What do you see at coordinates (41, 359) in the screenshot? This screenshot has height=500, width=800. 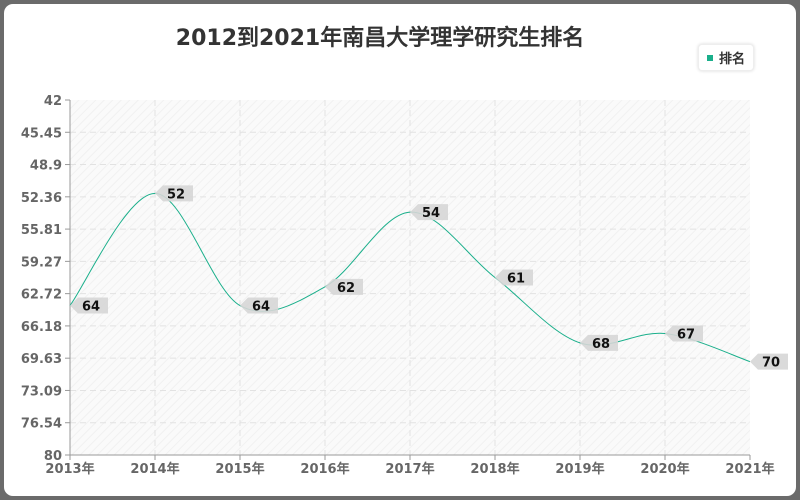 I see `y-tick-label: 69.63` at bounding box center [41, 359].